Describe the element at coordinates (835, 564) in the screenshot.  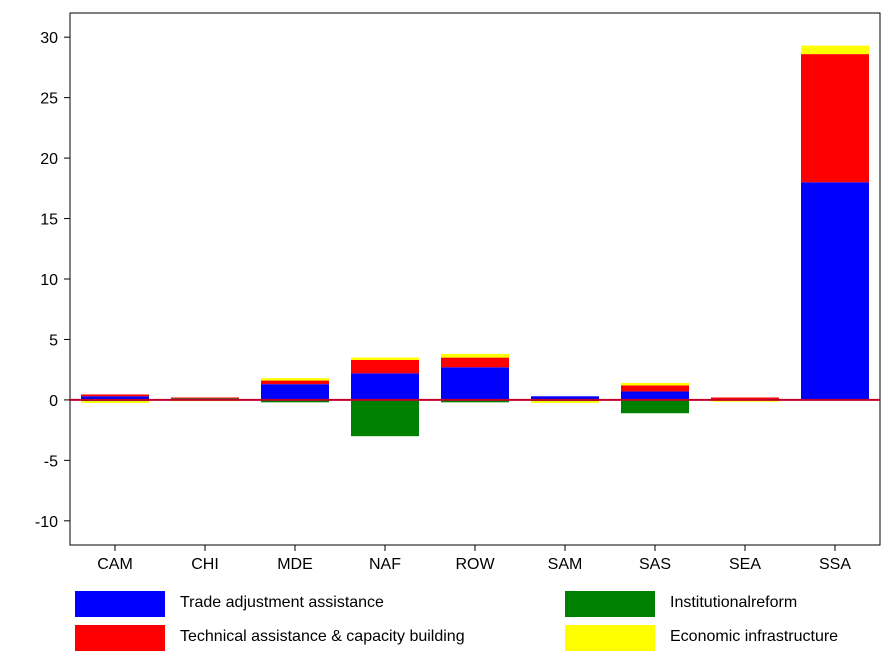
I see `x-tick-label: SSA` at that location.